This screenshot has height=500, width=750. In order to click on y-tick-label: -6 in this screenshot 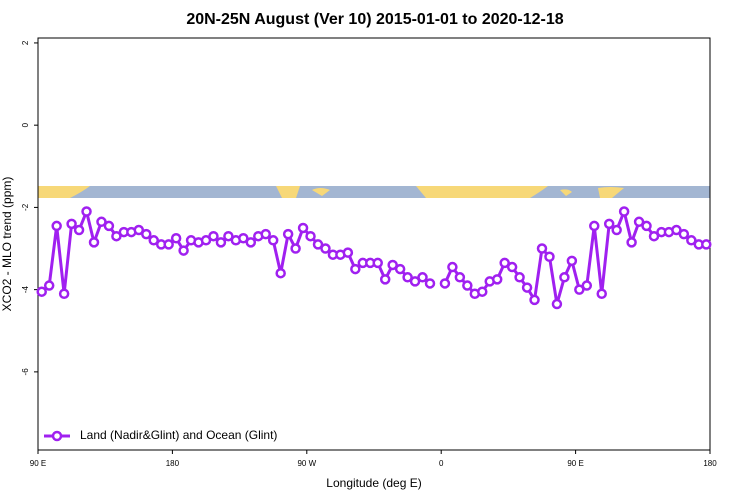, I will do `click(25, 372)`.